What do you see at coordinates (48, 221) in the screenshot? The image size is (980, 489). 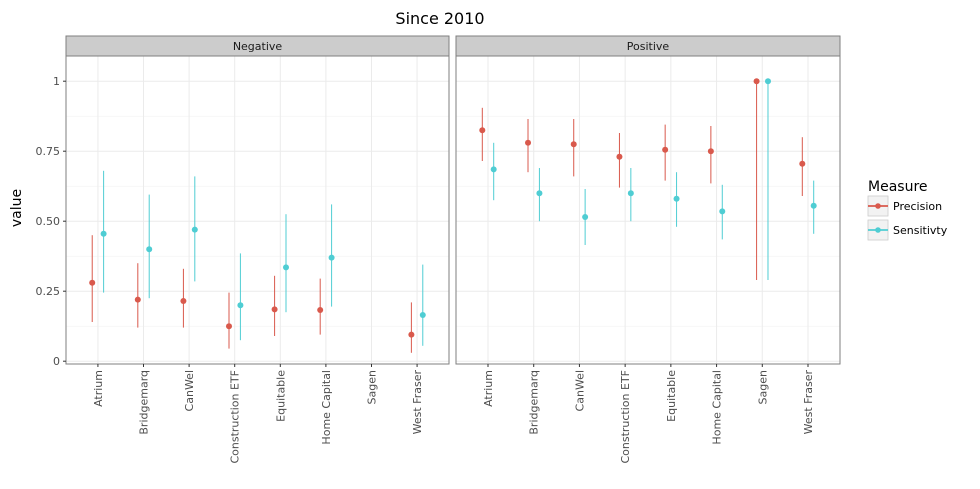 I see `y-tick-label: 0.50` at bounding box center [48, 221].